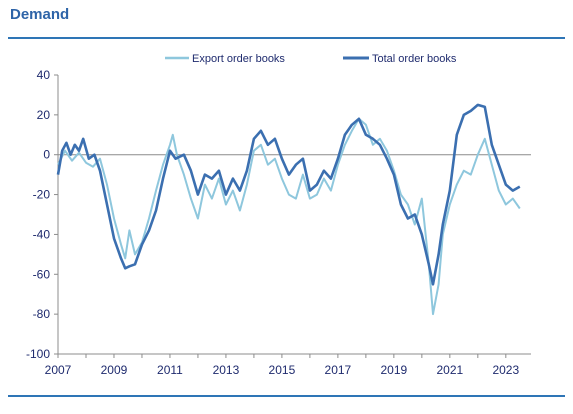 Image resolution: width=573 pixels, height=414 pixels. What do you see at coordinates (42, 274) in the screenshot?
I see `y-tick-label: -60` at bounding box center [42, 274].